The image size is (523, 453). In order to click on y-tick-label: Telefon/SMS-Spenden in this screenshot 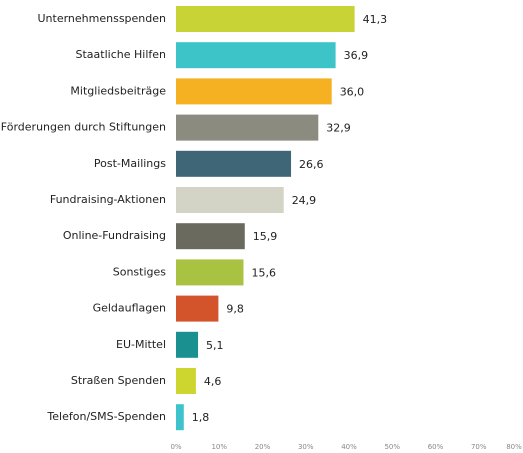, I will do `click(106, 416)`.